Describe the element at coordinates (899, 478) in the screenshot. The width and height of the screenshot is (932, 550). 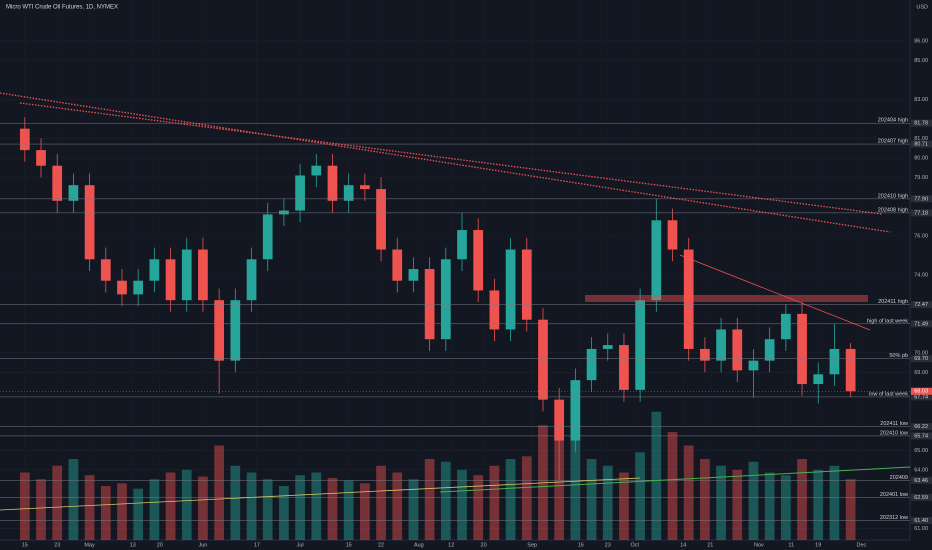
I see `level-name: 202409` at that location.